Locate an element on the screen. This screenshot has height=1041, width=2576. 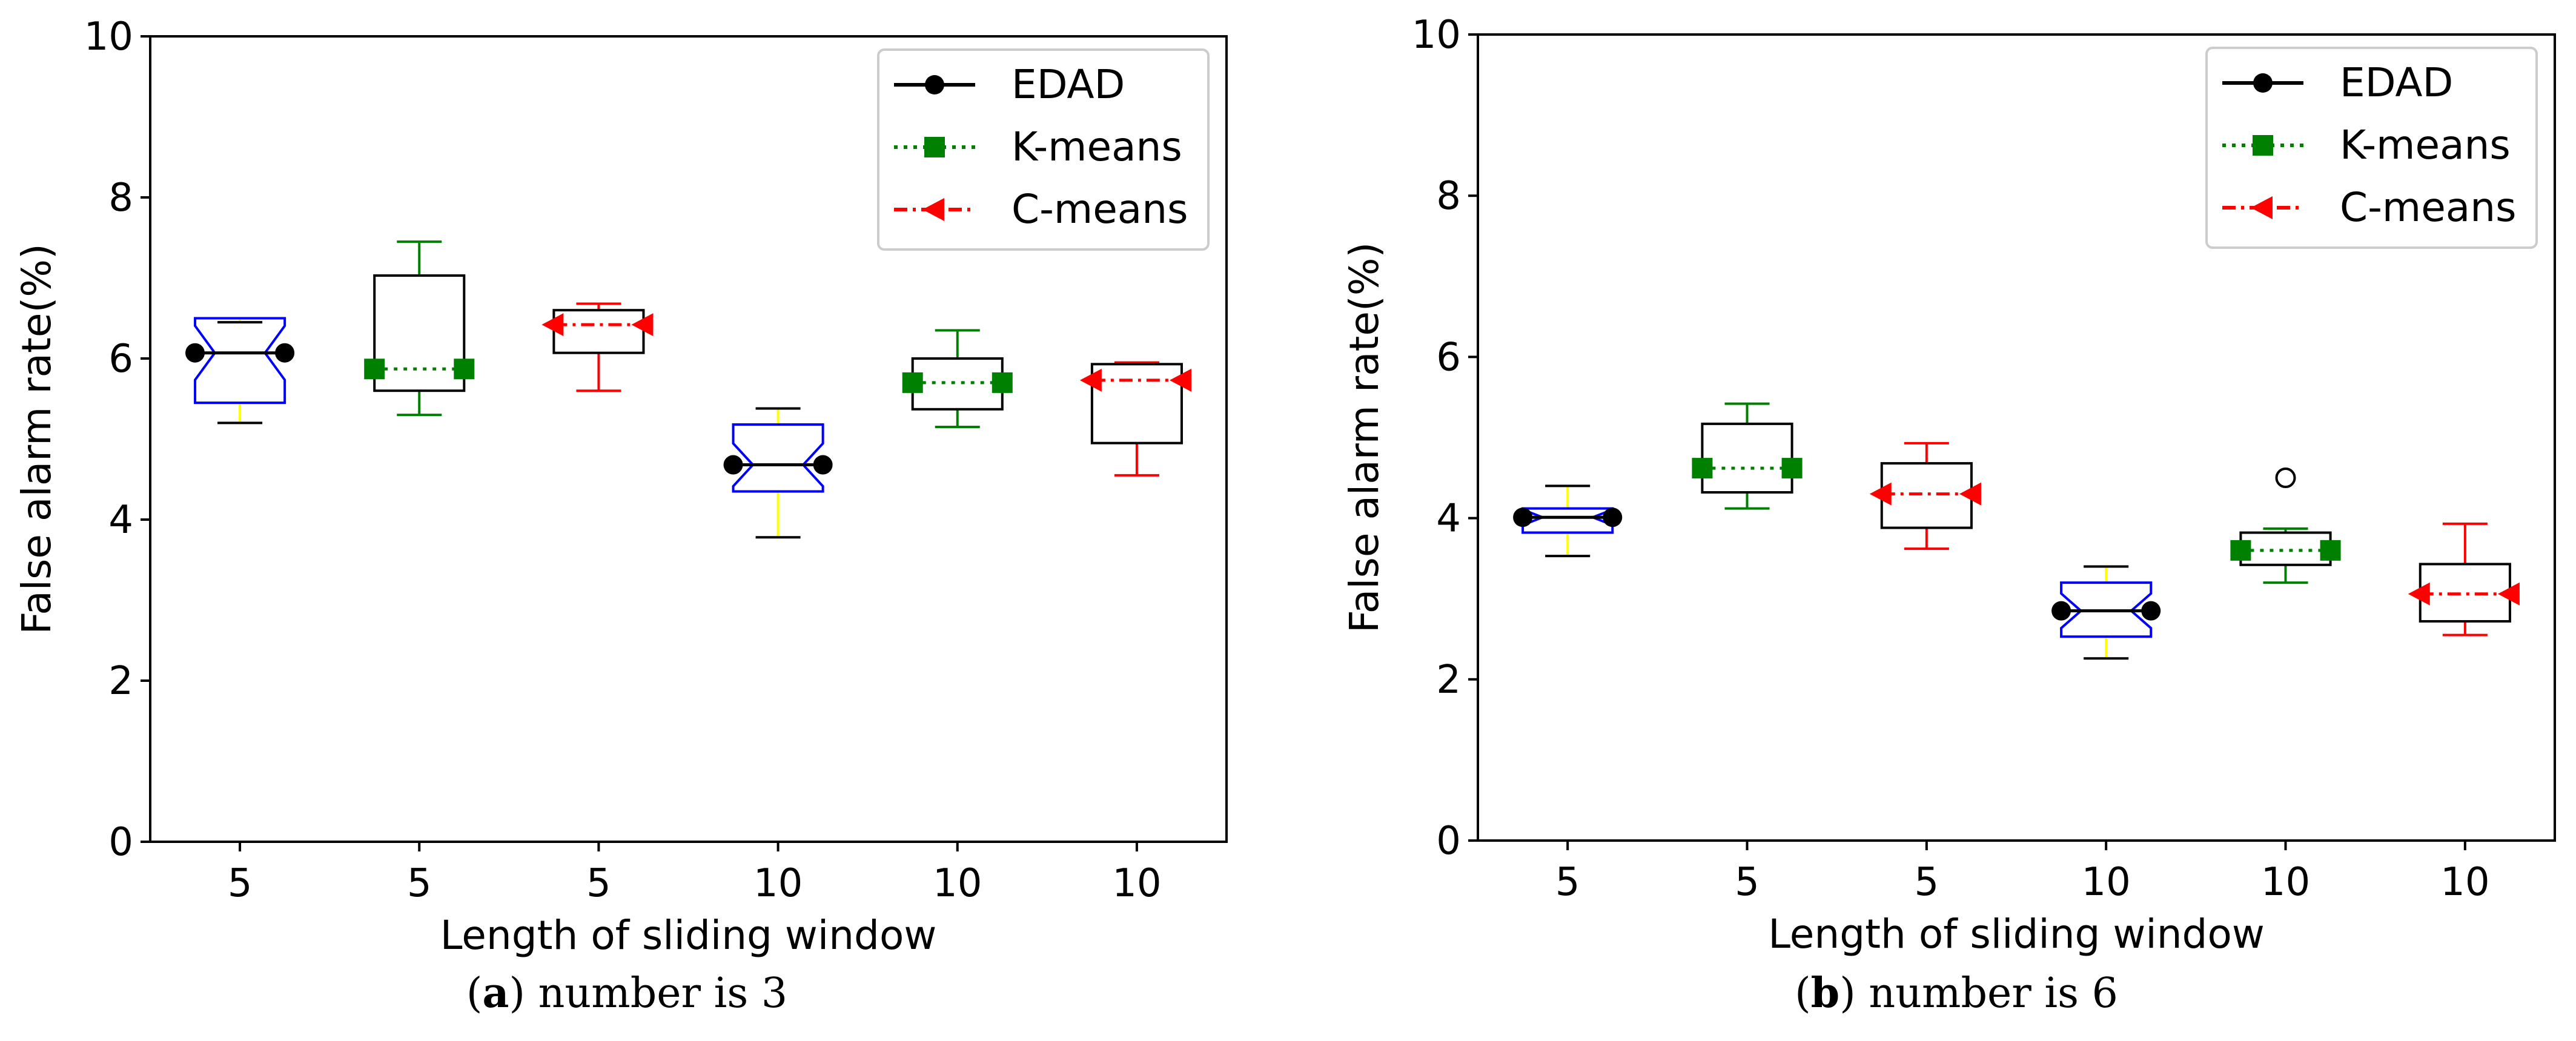
caption-b: (b) number is 6 is located at coordinates (1956, 993).